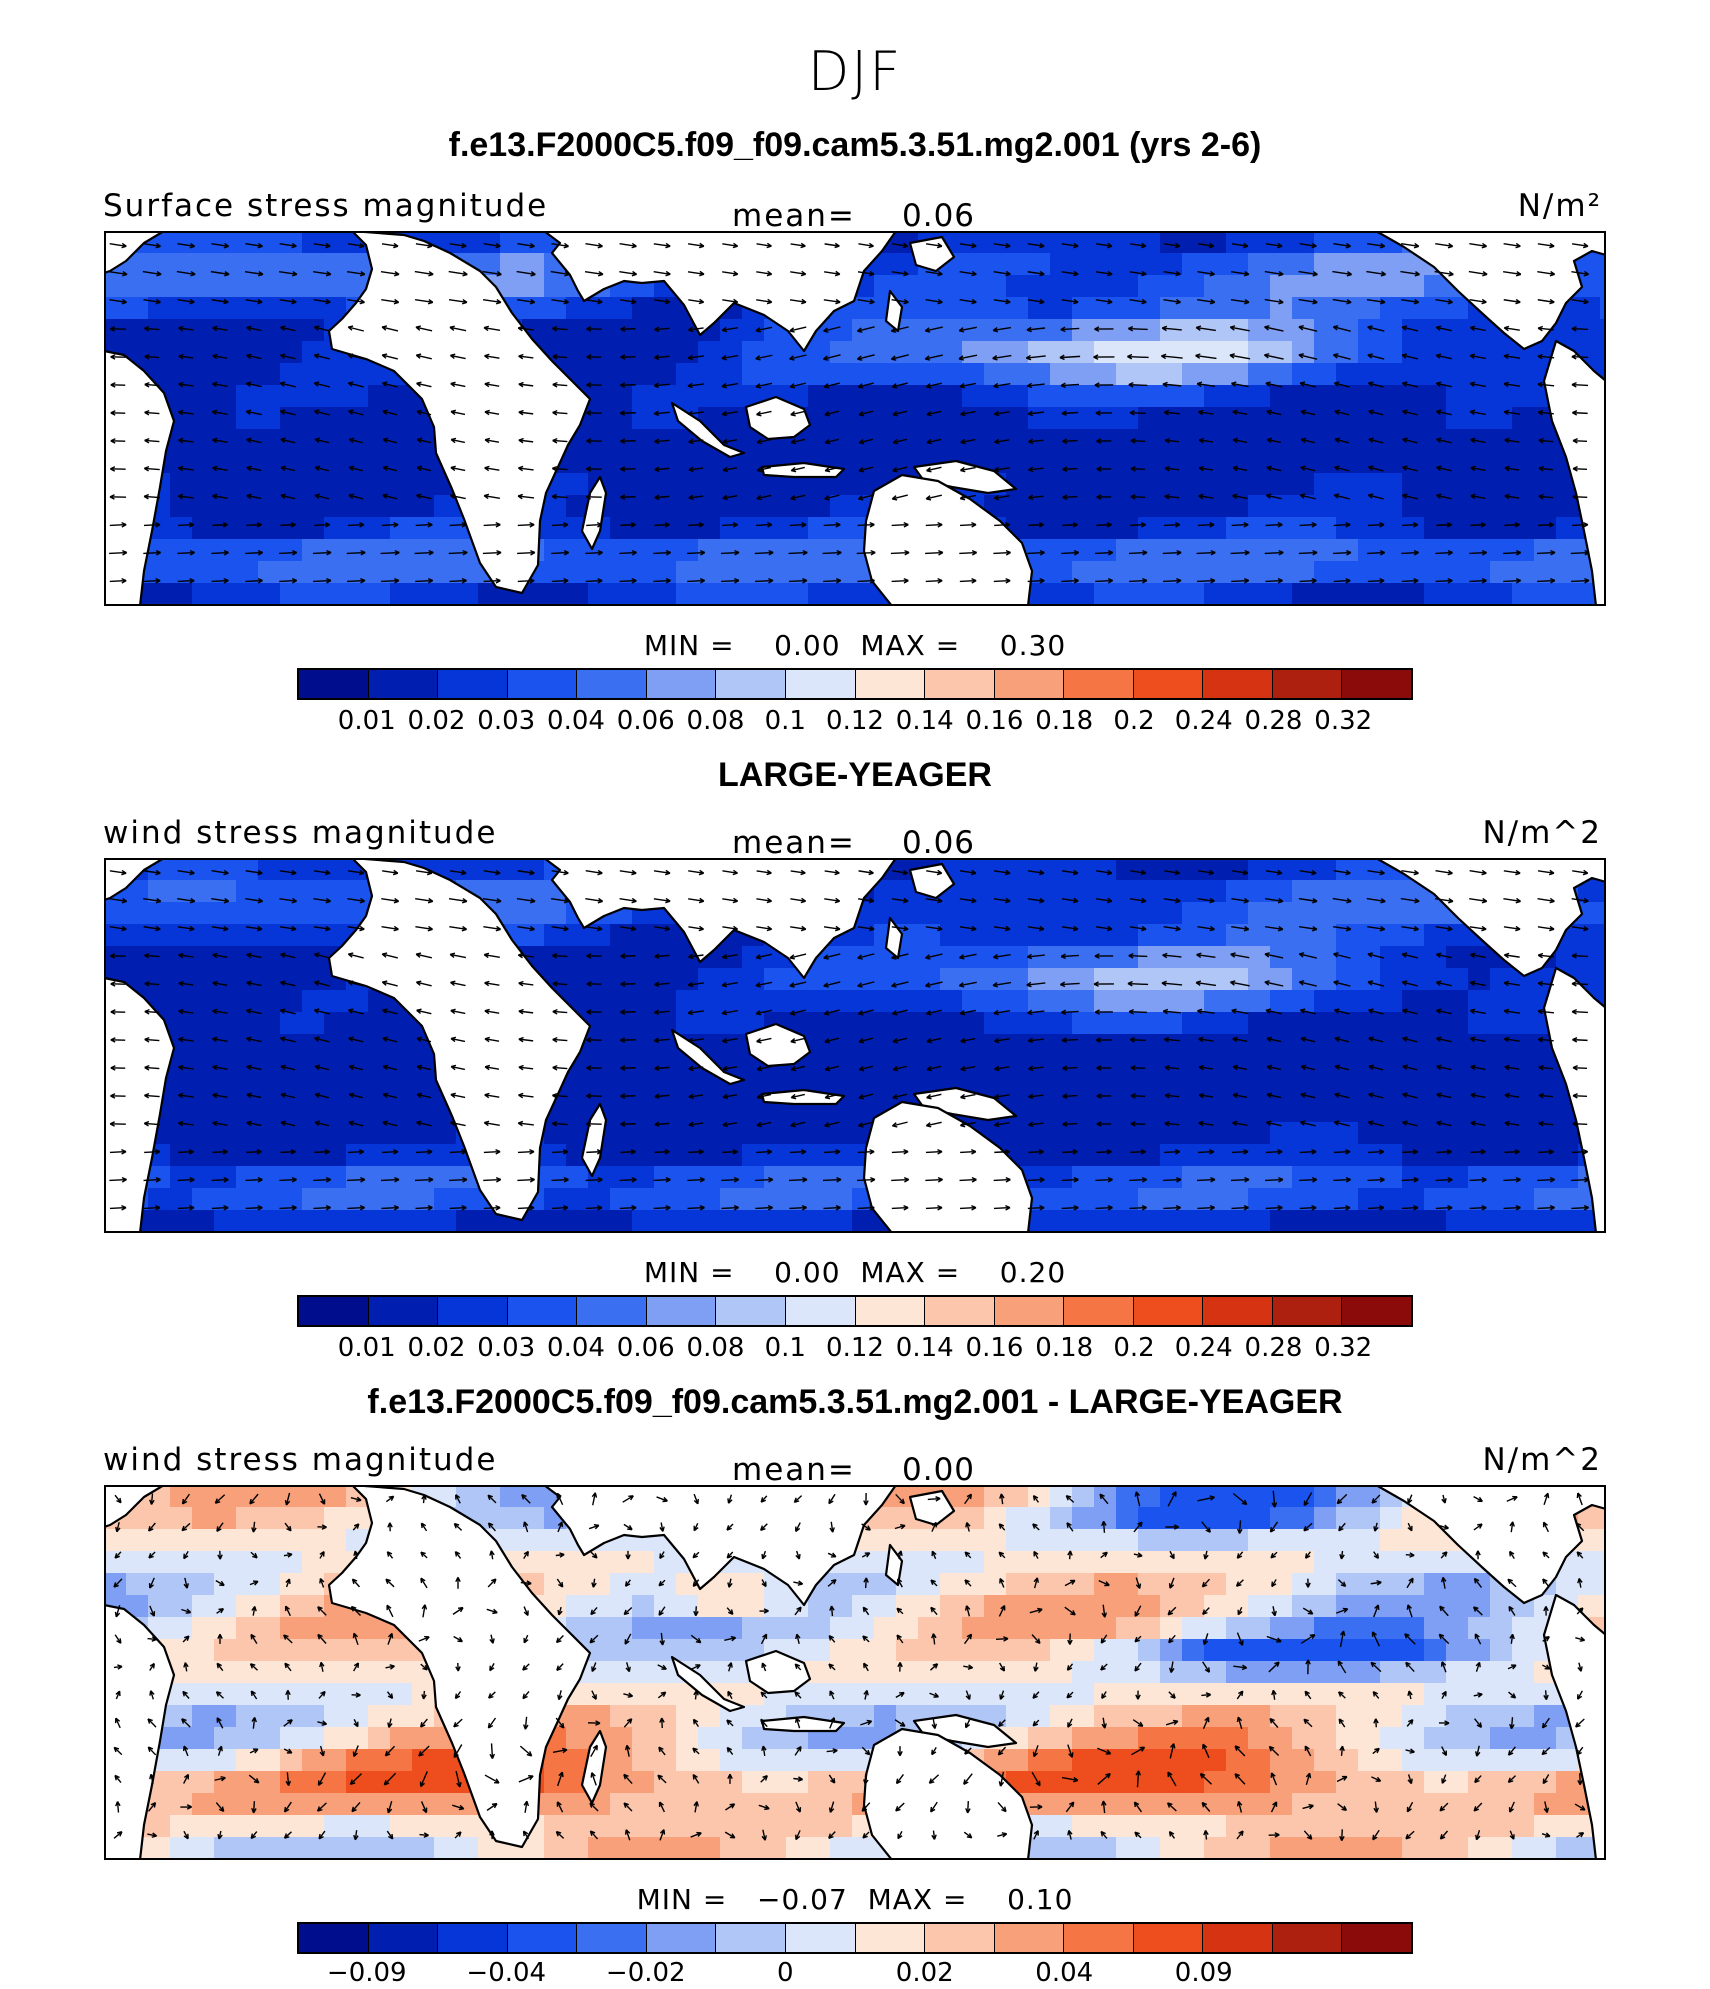 This screenshot has height=1989, width=1710. Describe the element at coordinates (1559, 206) in the screenshot. I see `panel-1-units: N/m²` at that location.